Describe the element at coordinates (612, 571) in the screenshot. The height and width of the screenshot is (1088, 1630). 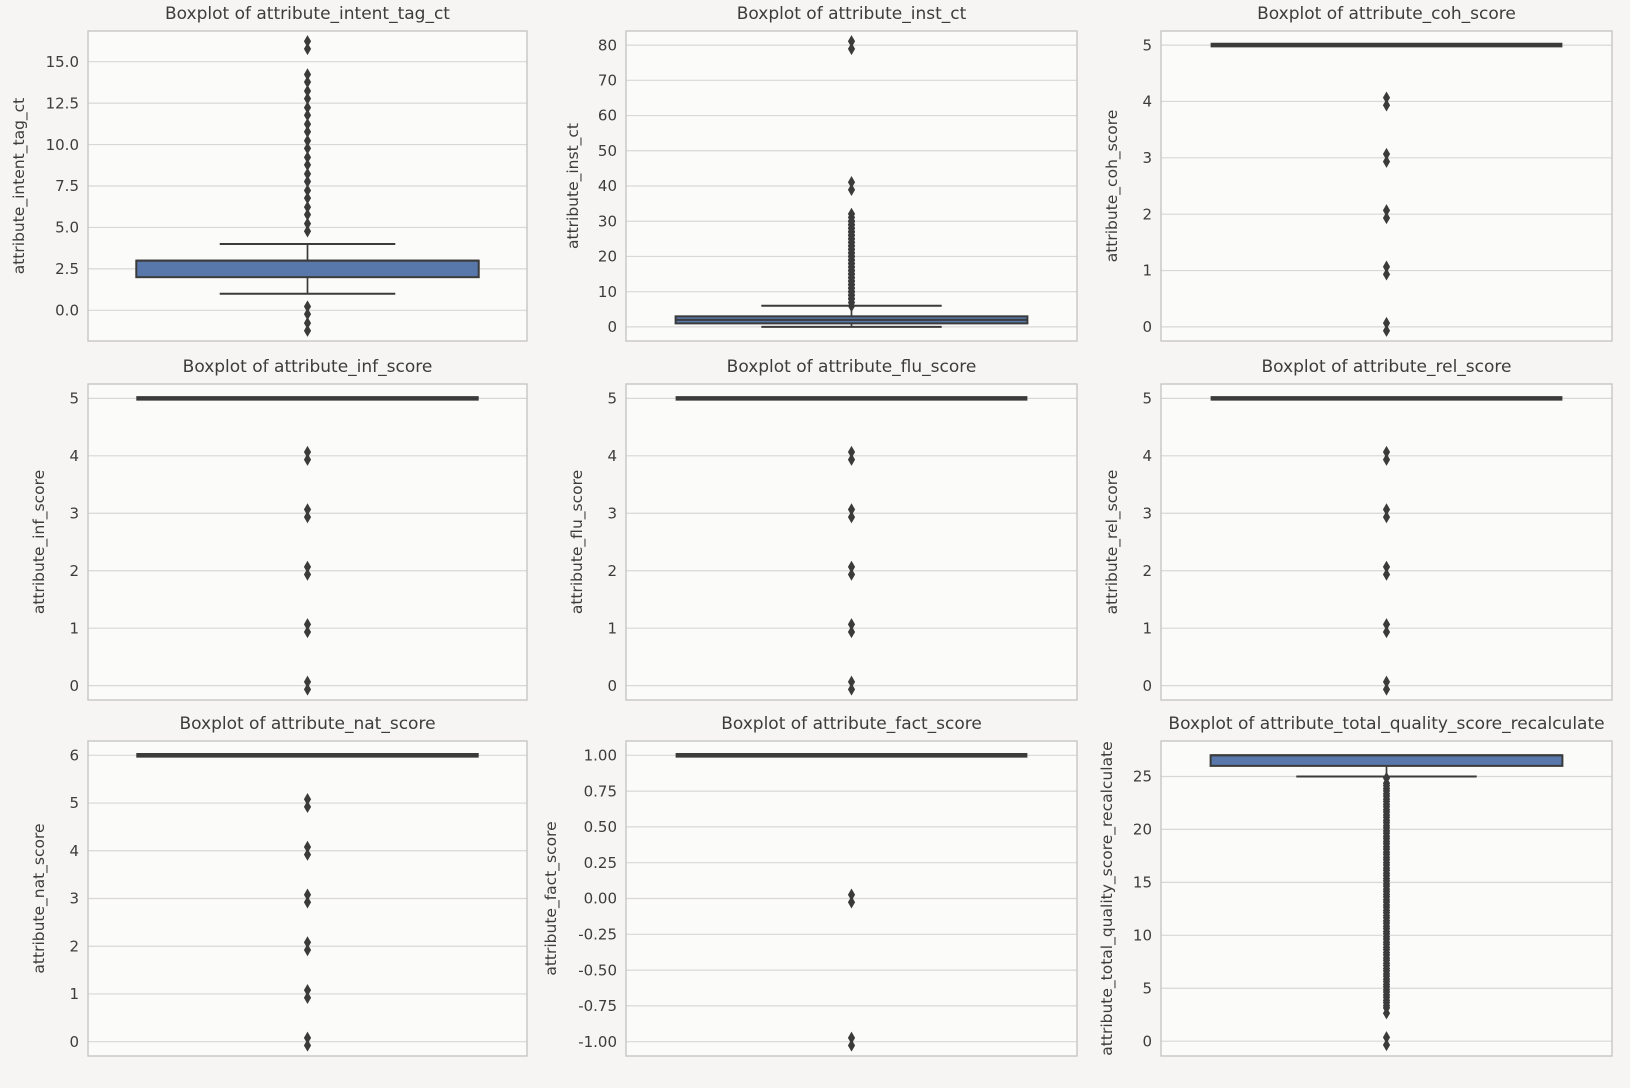
I see `y-tick-label: 2` at that location.